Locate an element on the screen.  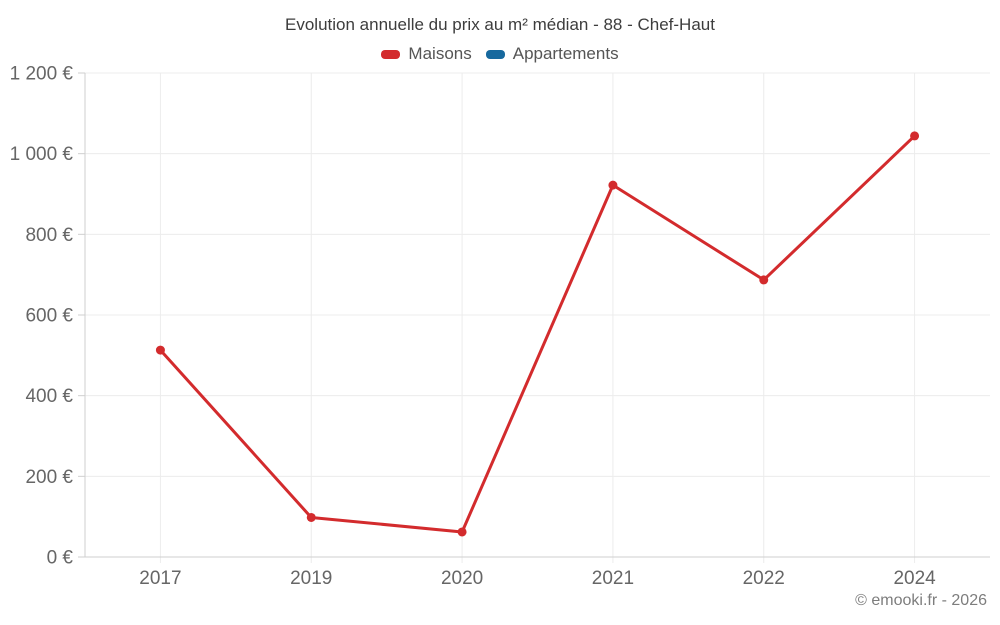
data-point-maisons-2021 is located at coordinates (613, 185).